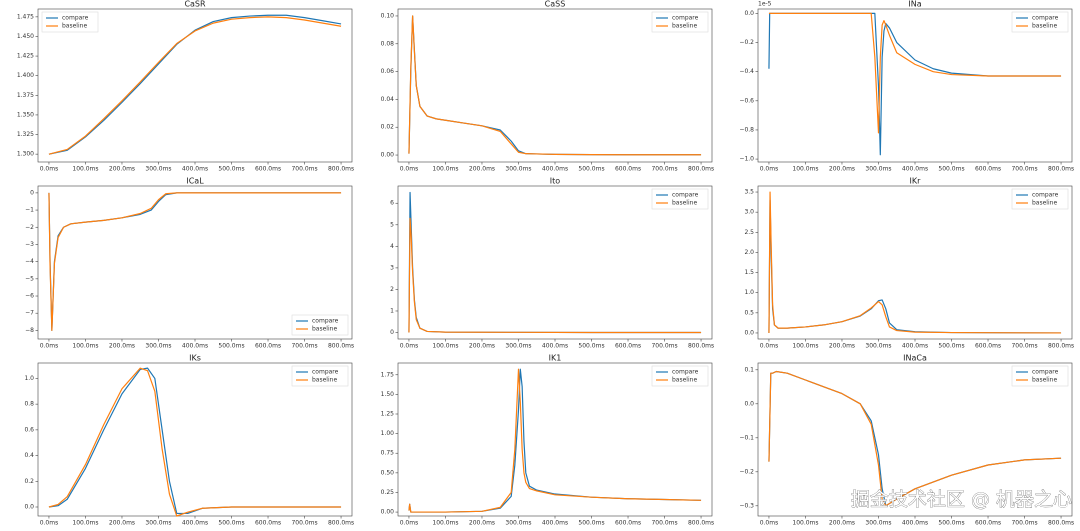  What do you see at coordinates (746, 100) in the screenshot?
I see `y-tick-label: −0.6` at bounding box center [746, 100].